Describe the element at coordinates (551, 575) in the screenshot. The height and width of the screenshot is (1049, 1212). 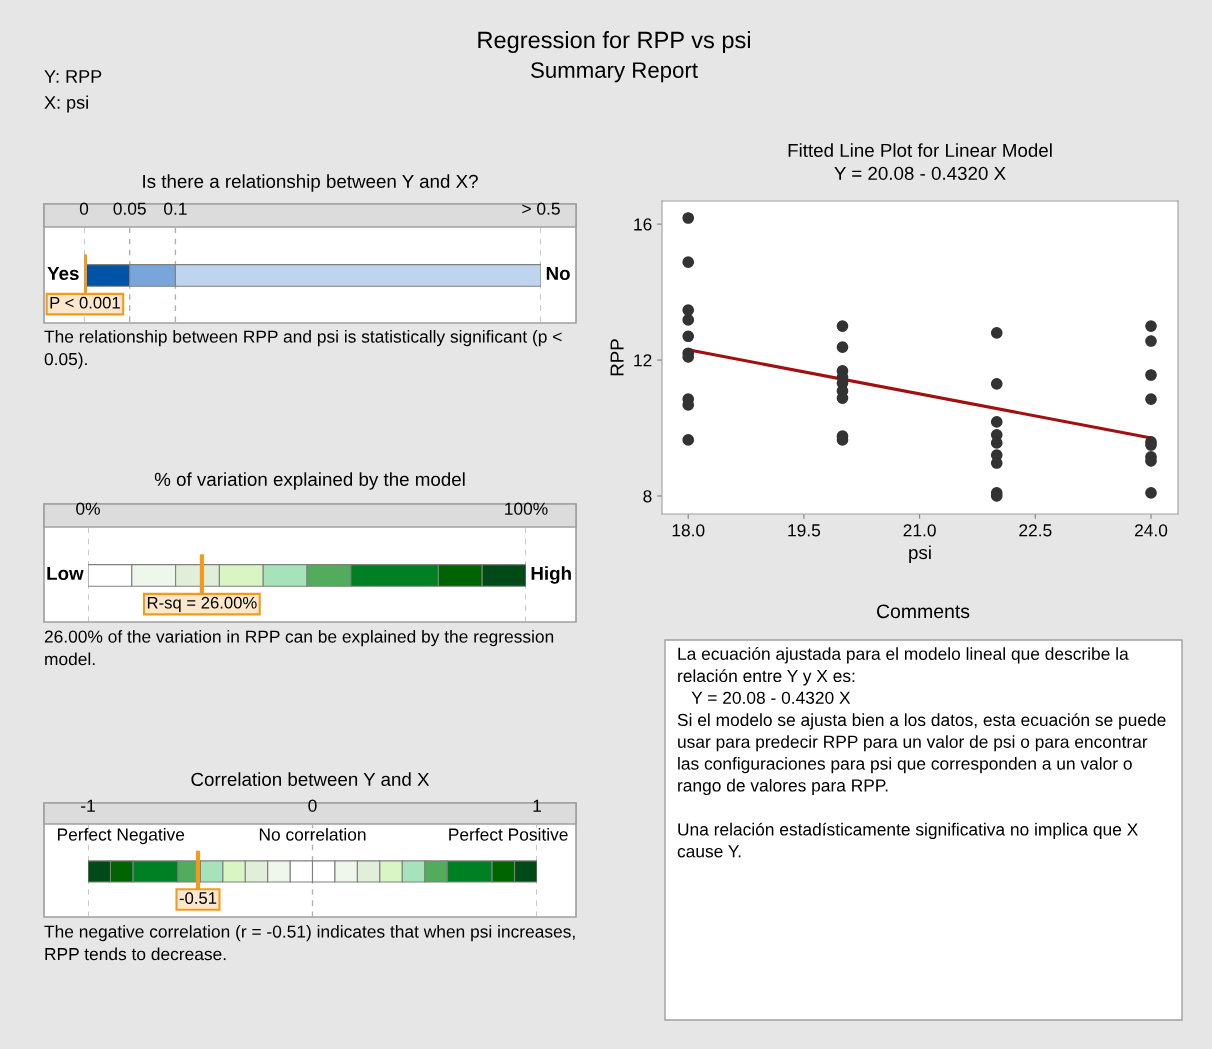
I see `text: High` at that location.